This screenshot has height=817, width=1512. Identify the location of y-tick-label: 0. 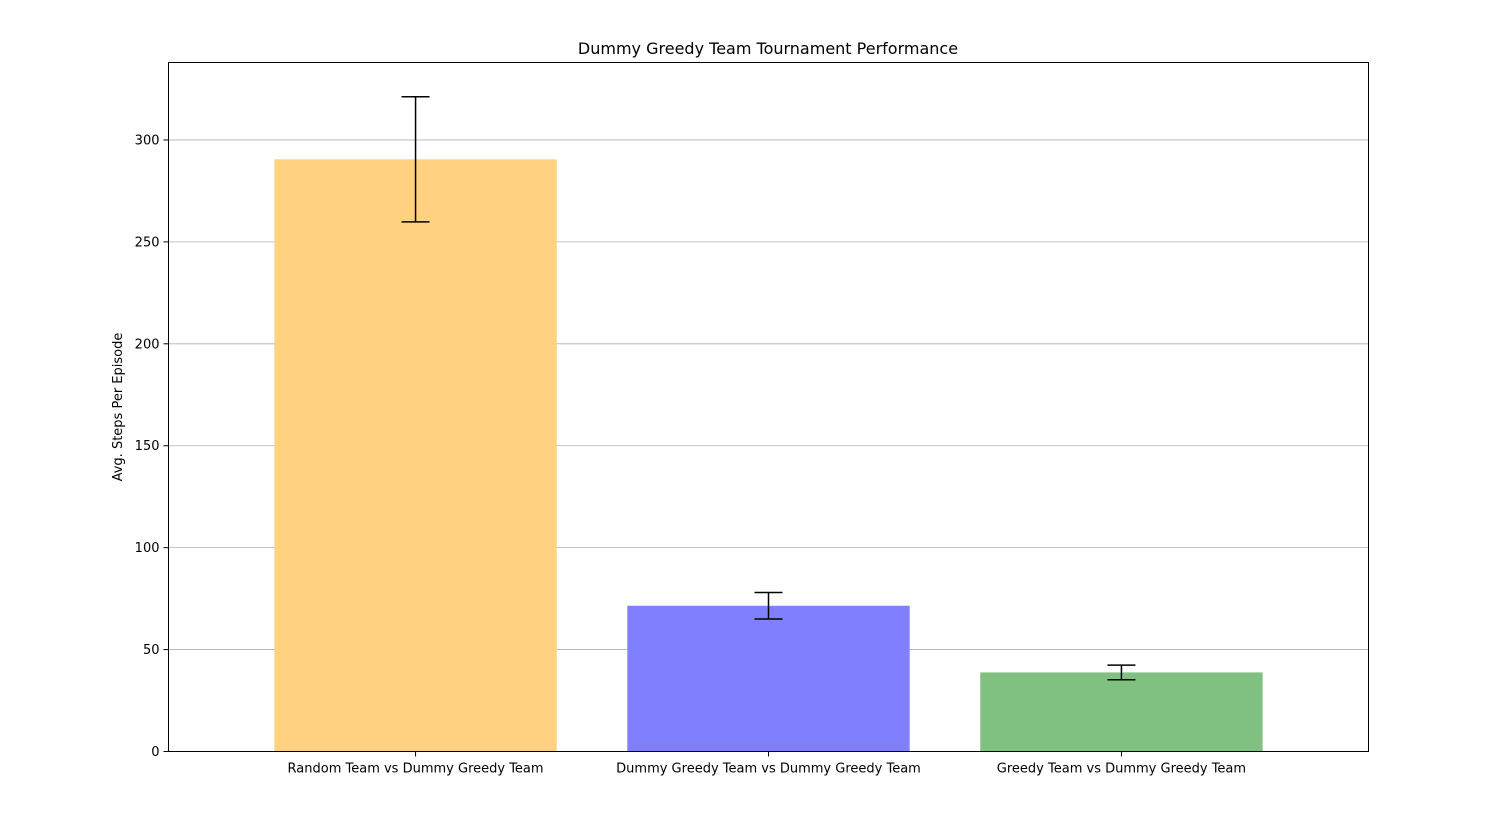
(155, 752).